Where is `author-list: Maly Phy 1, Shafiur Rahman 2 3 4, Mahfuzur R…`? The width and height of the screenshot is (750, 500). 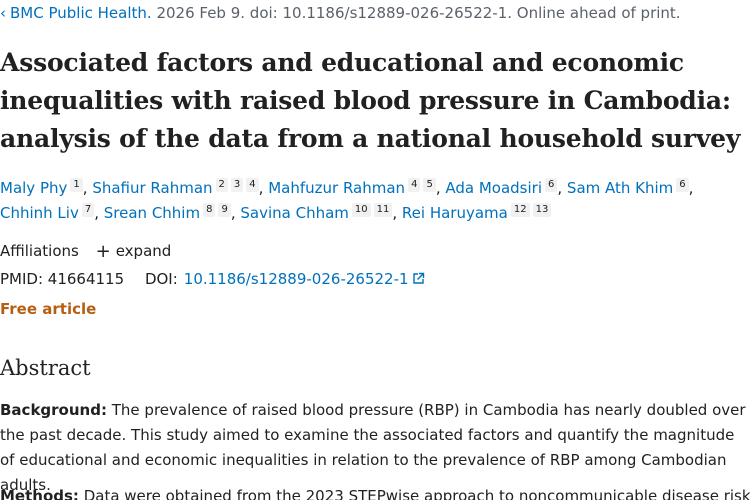 author-list: Maly Phy 1, Shafiur Rahman 2 3 4, Mahfuzur R… is located at coordinates (347, 200).